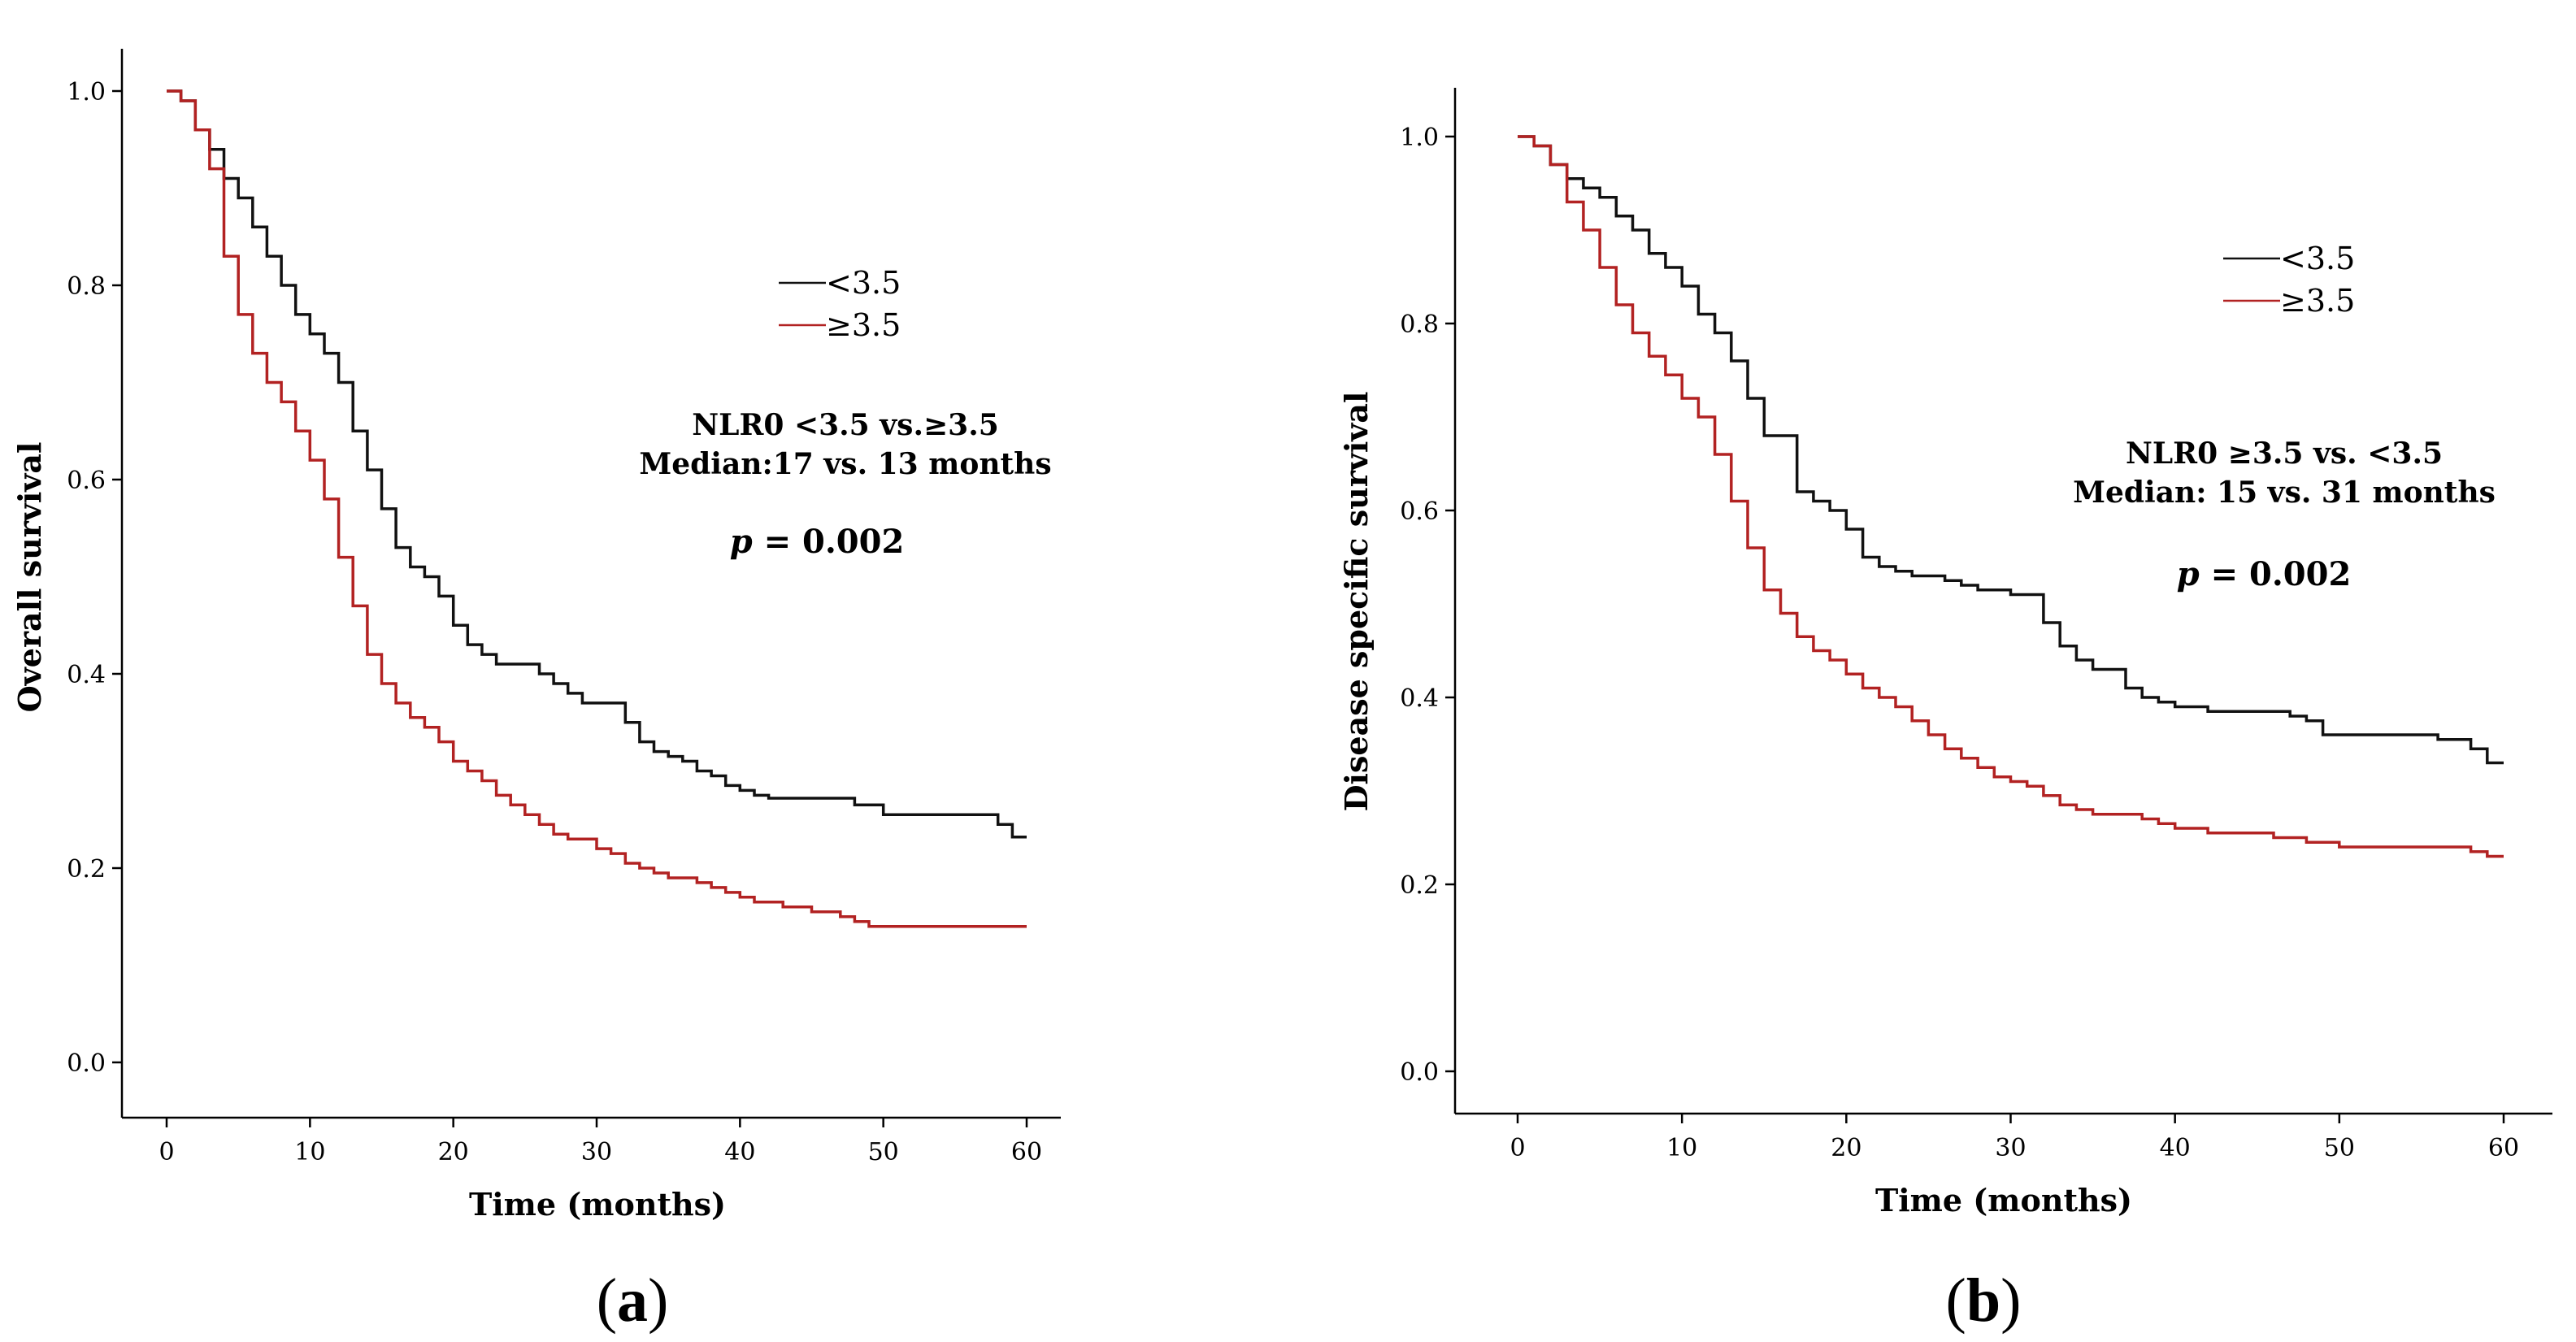 This screenshot has height=1342, width=2576. What do you see at coordinates (1419, 885) in the screenshot?
I see `panel-b-y-tick-label: 0.2` at bounding box center [1419, 885].